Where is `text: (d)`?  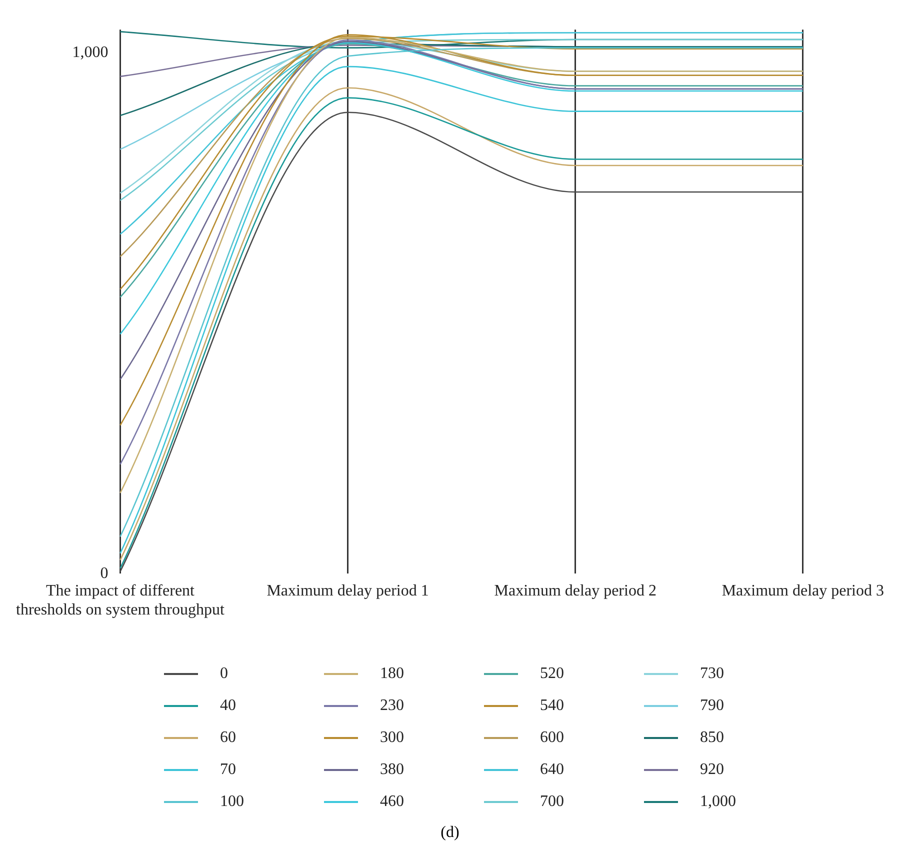 text: (d) is located at coordinates (450, 833).